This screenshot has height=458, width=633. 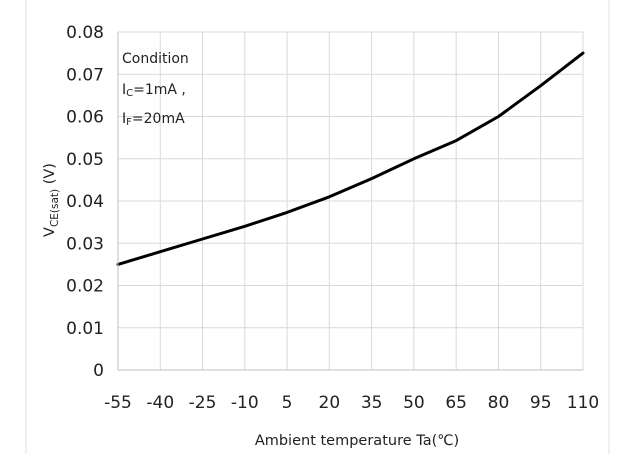 What do you see at coordinates (357, 441) in the screenshot?
I see `x-axis-title: Ambient temperature Ta(℃)` at bounding box center [357, 441].